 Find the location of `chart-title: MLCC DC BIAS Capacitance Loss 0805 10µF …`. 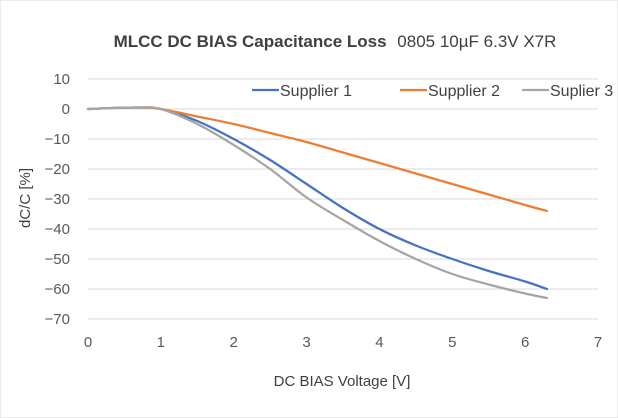

chart-title: MLCC DC BIAS Capacitance Loss 0805 10µF … is located at coordinates (335, 41).